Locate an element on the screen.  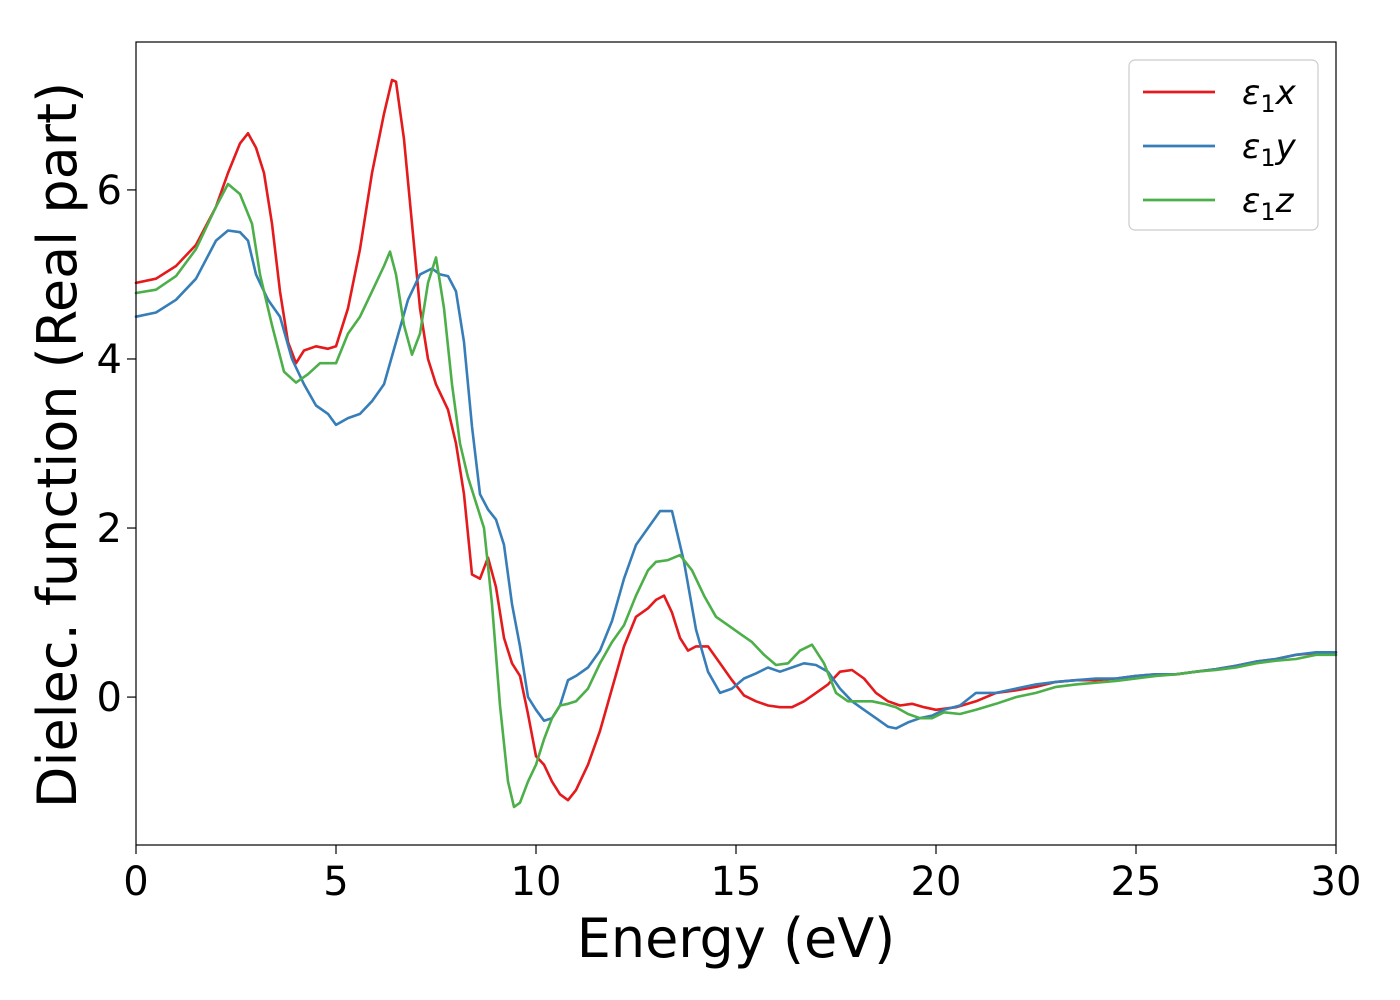
legend-box is located at coordinates (1223, 145).